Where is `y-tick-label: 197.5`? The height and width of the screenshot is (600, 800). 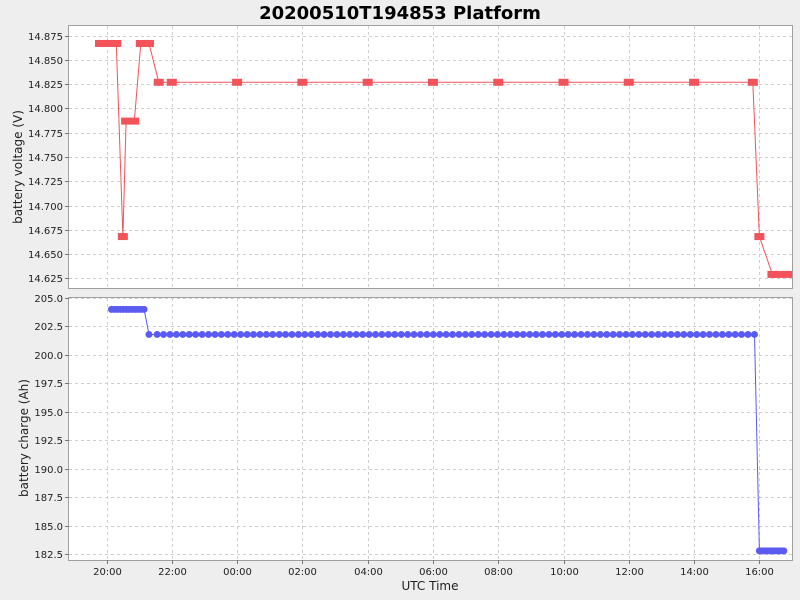 y-tick-label: 197.5 is located at coordinates (48, 384).